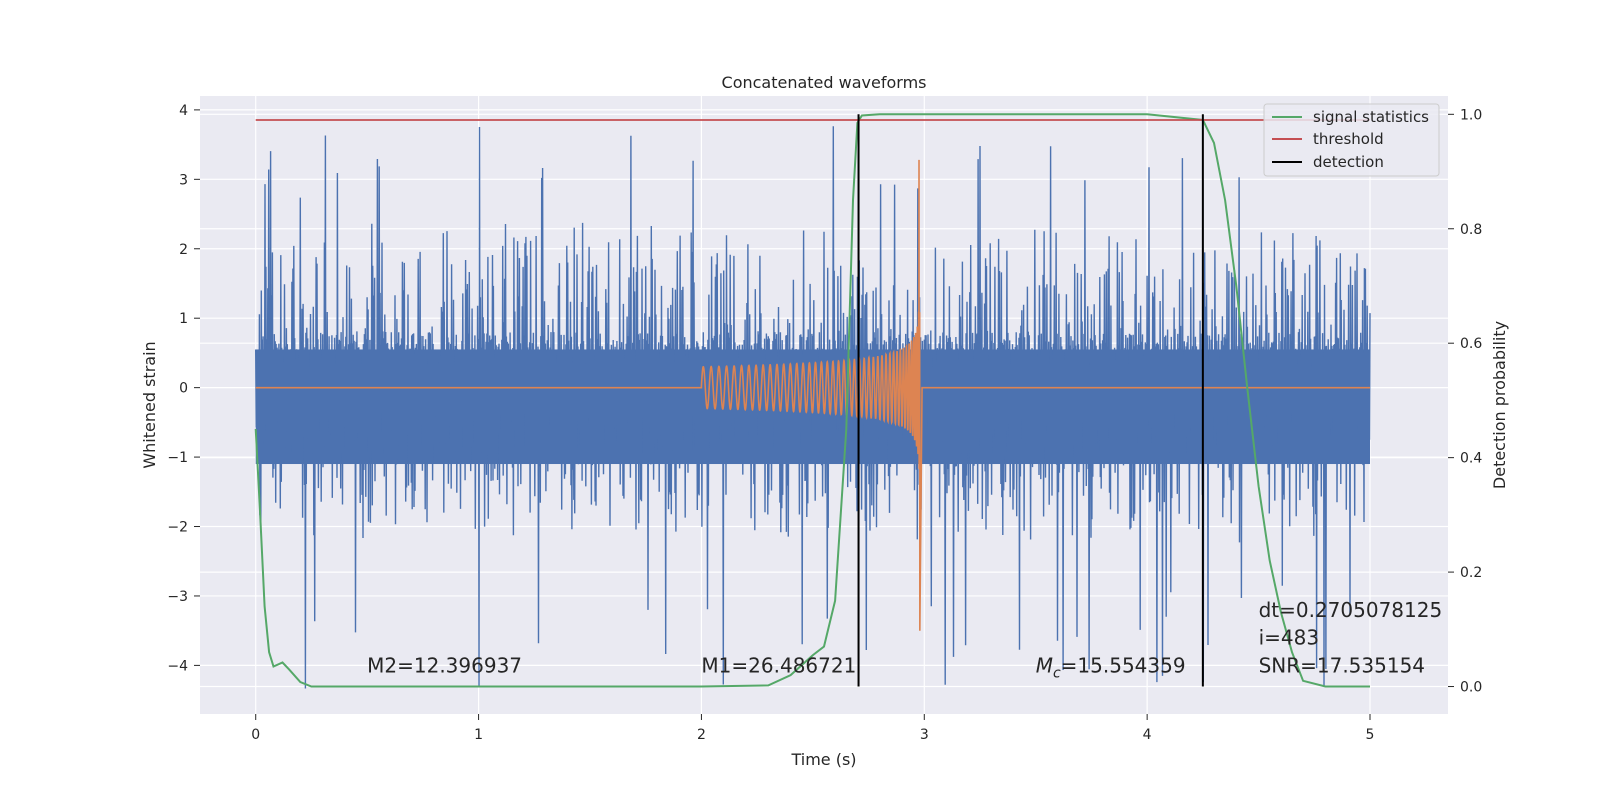 This screenshot has height=800, width=1600. What do you see at coordinates (1471, 344) in the screenshot?
I see `y2-tick-label: 0.6` at bounding box center [1471, 344].